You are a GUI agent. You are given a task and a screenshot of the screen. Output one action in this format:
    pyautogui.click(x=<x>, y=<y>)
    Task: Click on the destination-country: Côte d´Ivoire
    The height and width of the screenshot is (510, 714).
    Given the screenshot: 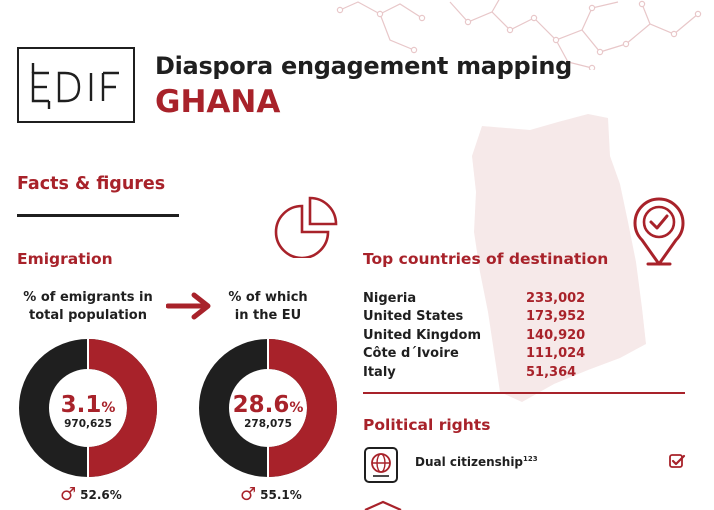 What is the action you would take?
    pyautogui.click(x=411, y=354)
    